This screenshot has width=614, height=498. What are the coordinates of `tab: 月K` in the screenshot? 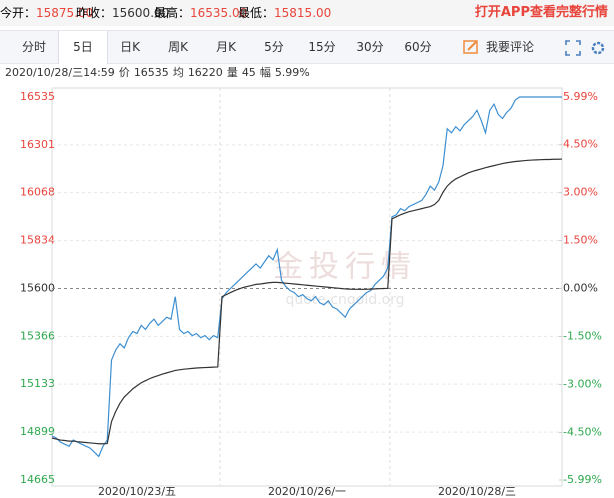 It's located at (226, 47).